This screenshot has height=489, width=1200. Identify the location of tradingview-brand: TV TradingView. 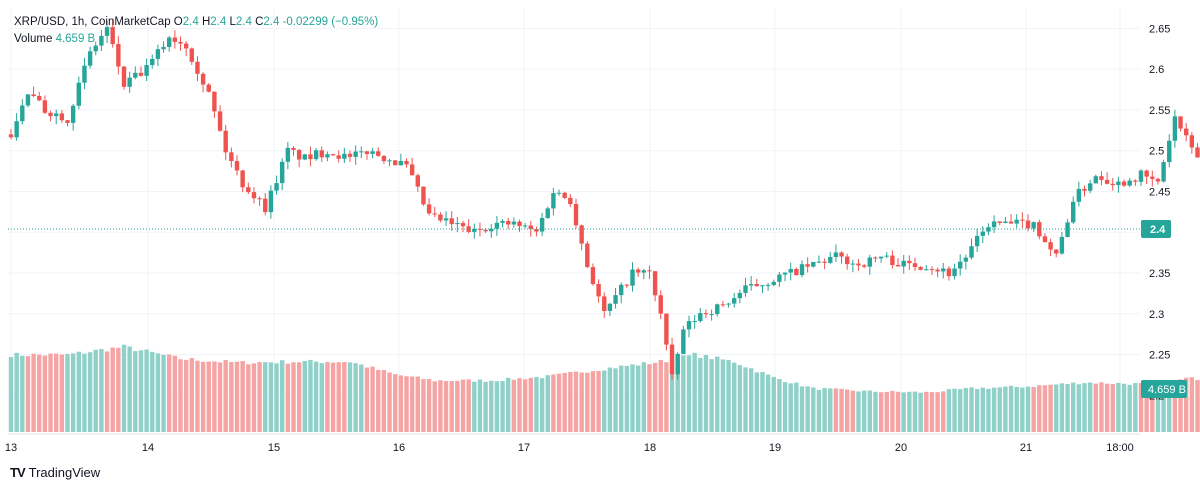
(55, 472).